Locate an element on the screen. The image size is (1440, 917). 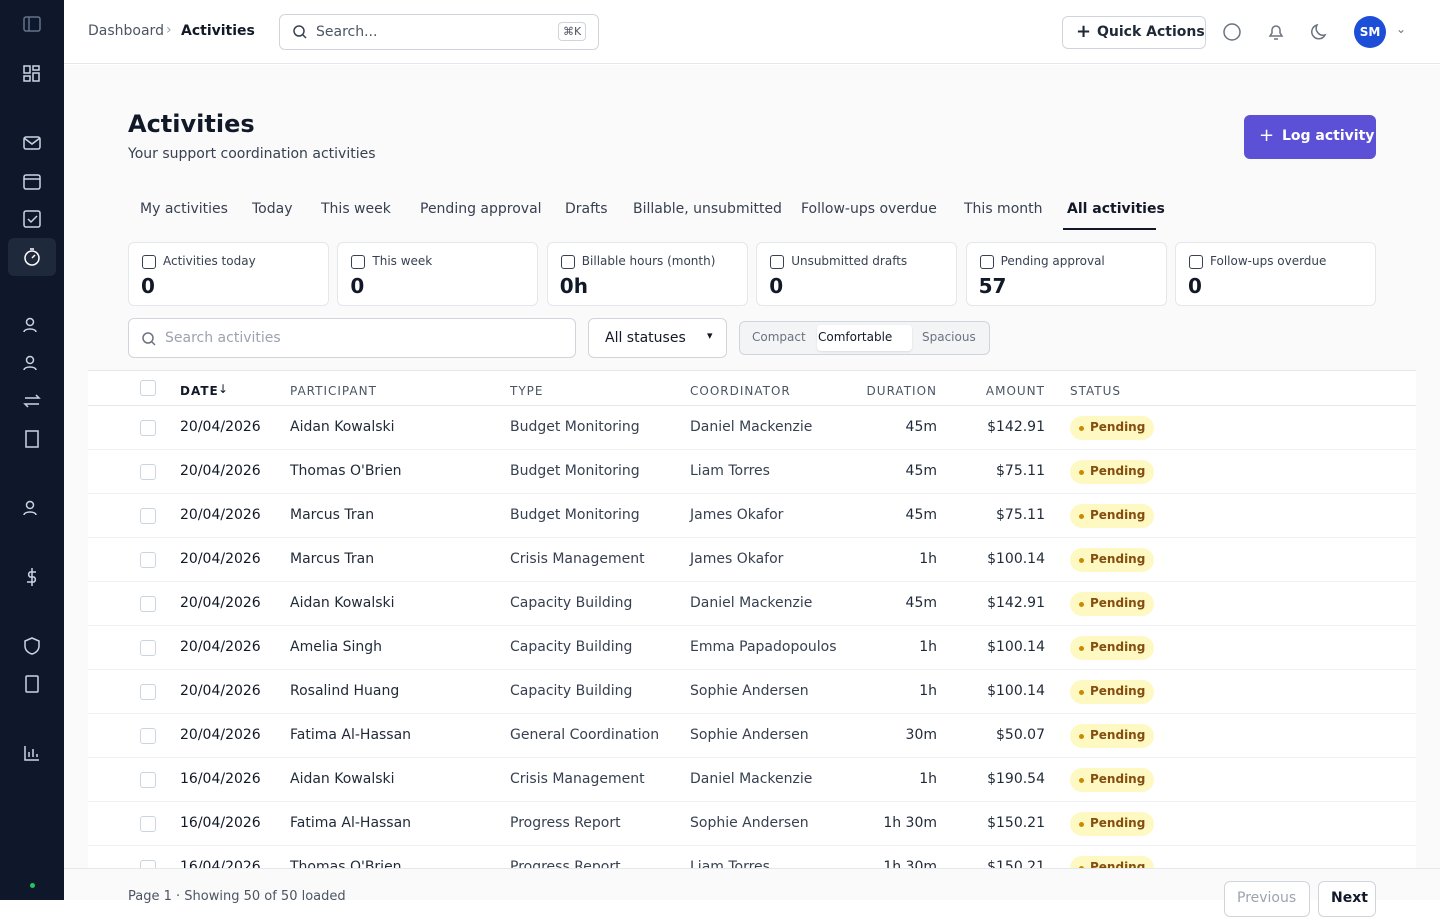
tab: Drafts is located at coordinates (586, 209).